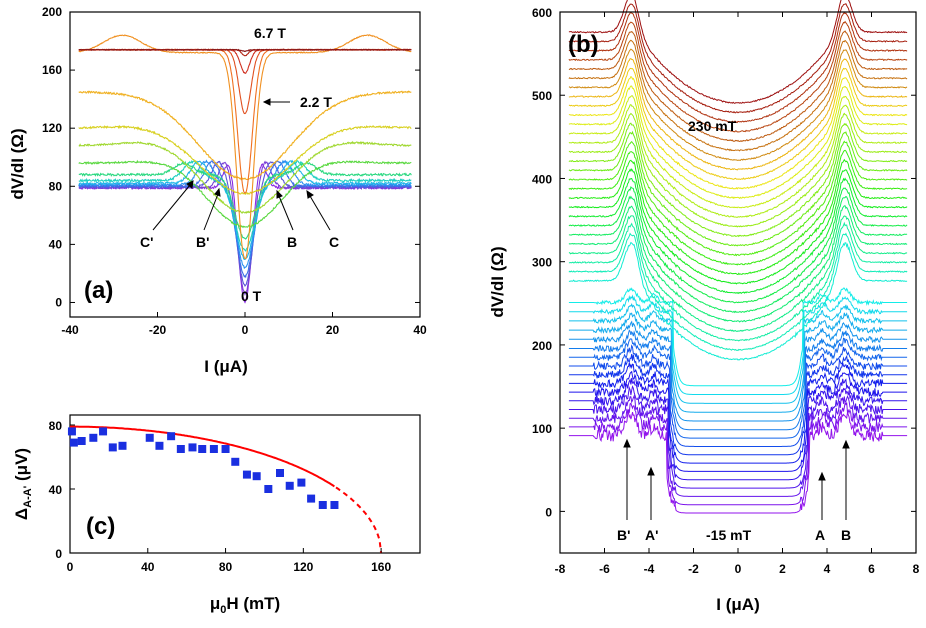 This screenshot has width=926, height=628. I want to click on panel-b-B-label: B, so click(846, 535).